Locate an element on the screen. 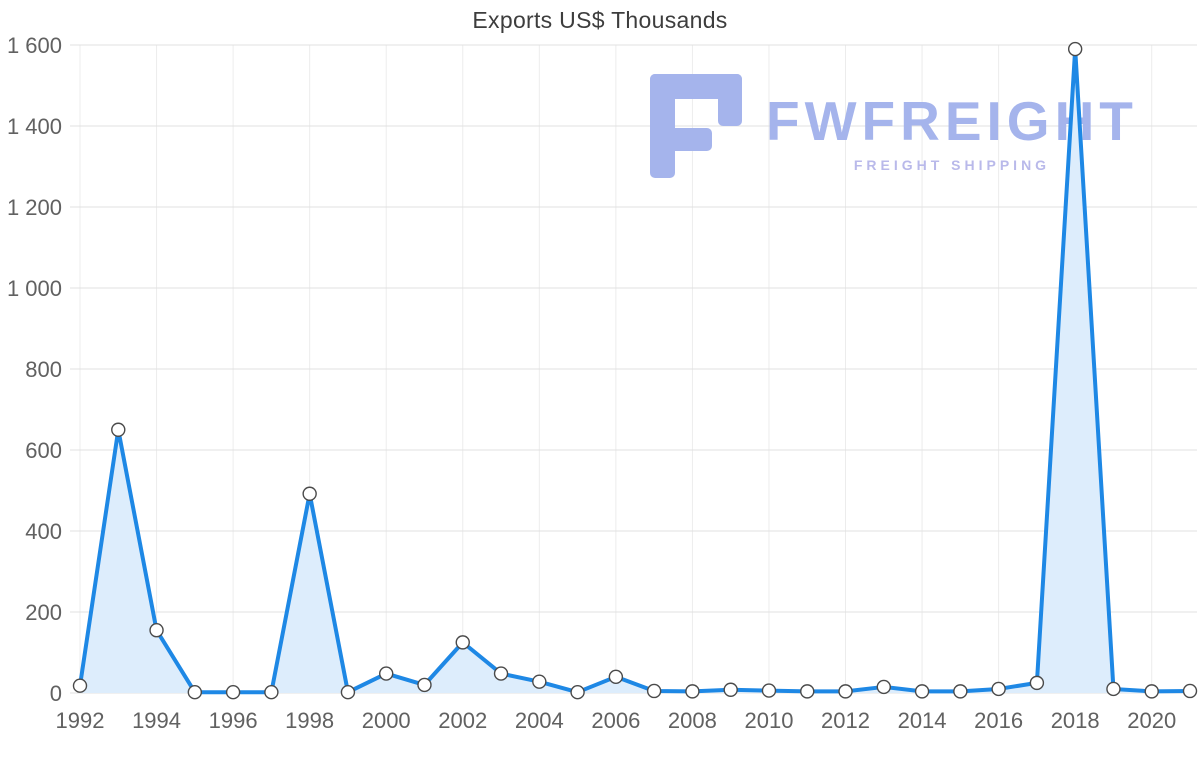 This screenshot has width=1200, height=763. y-axis-tick-label: 0 is located at coordinates (56, 693).